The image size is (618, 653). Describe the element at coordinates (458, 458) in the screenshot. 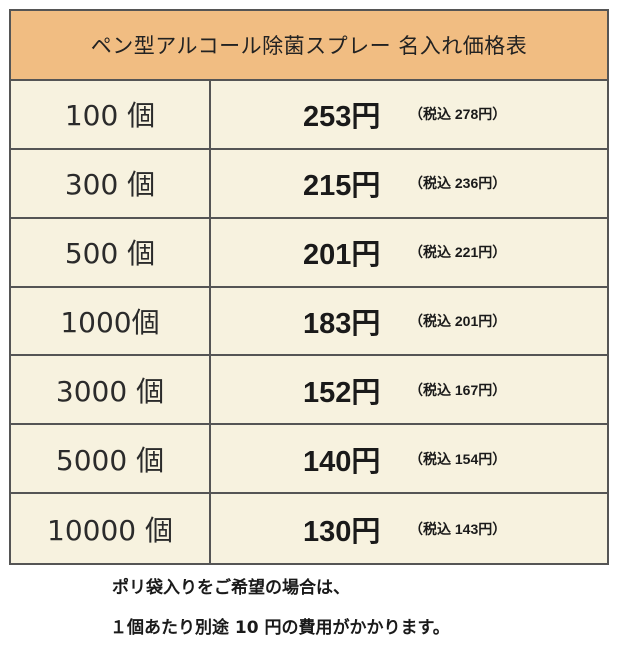

I see `tax-included-price: （税込 154円）` at that location.